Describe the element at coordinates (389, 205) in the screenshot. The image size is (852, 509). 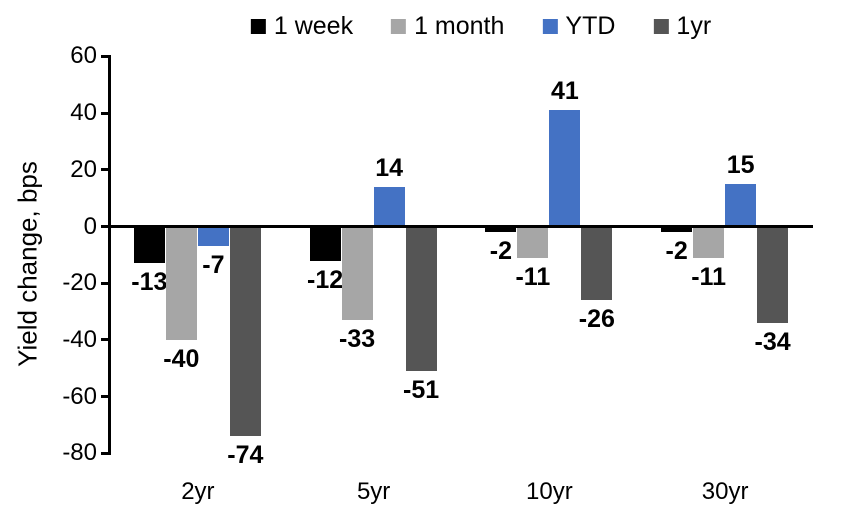
I see `bar-ytd-5yr` at that location.